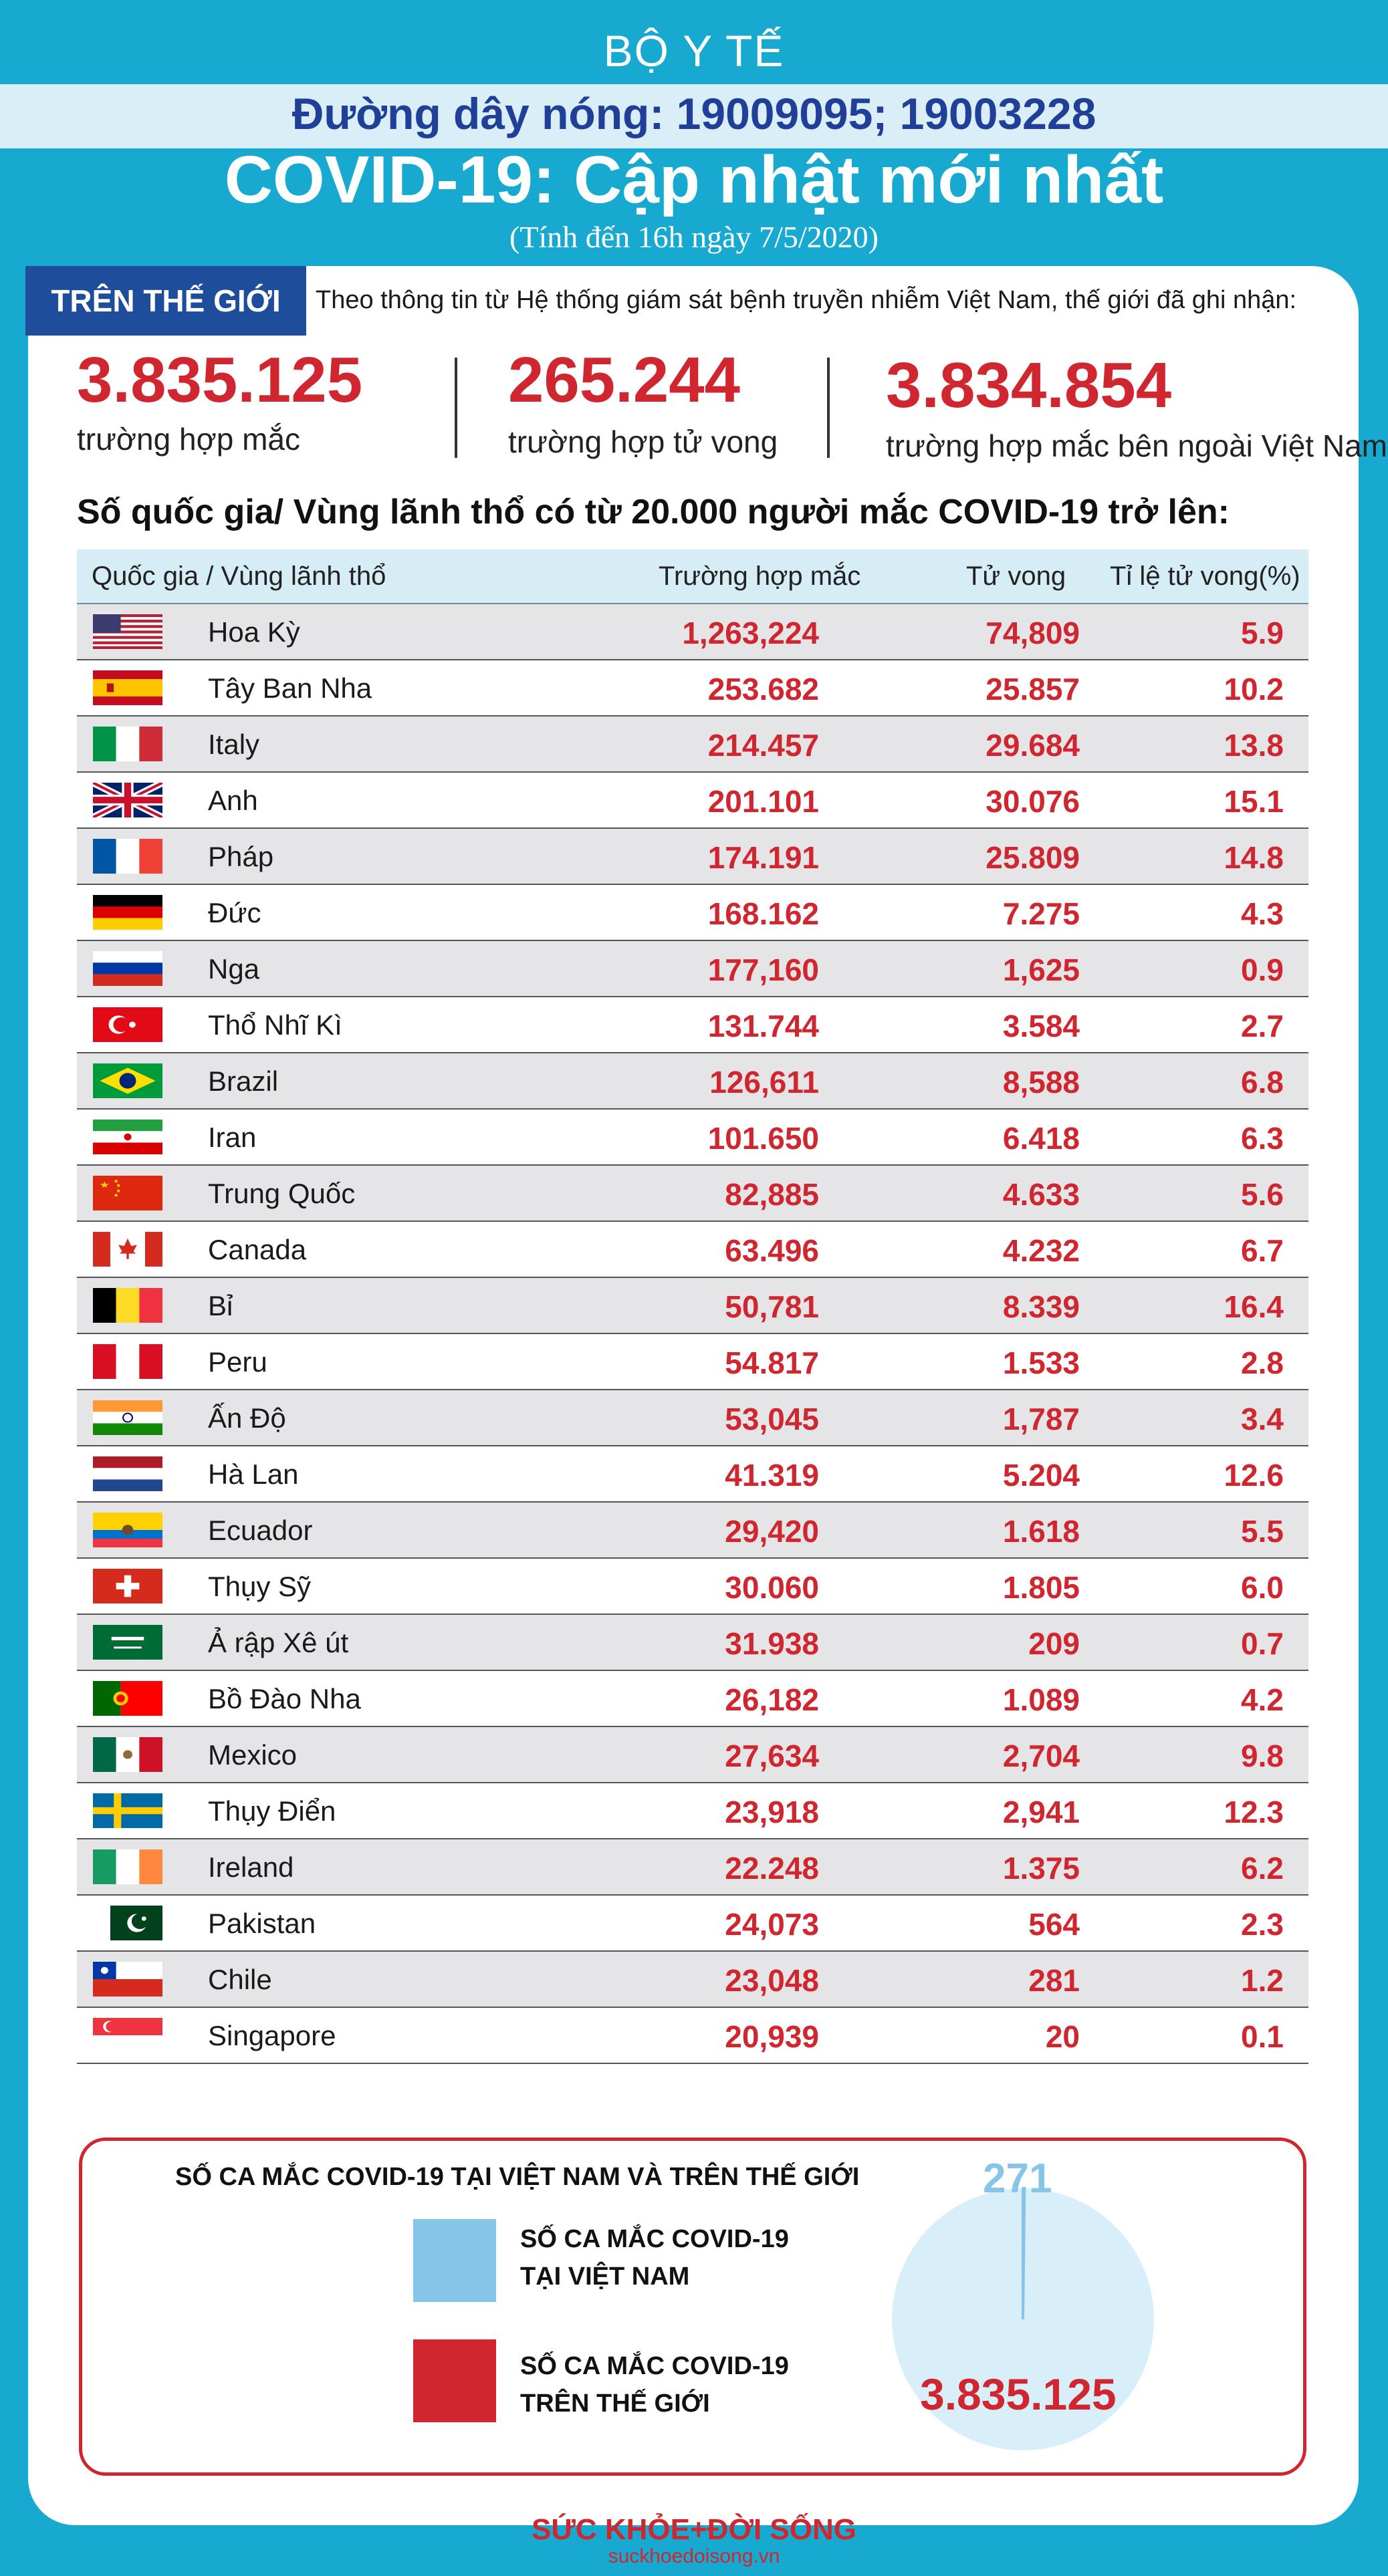  Describe the element at coordinates (1205, 576) in the screenshot. I see `column-header-rate: Tỉ lệ tử vong(%)` at that location.